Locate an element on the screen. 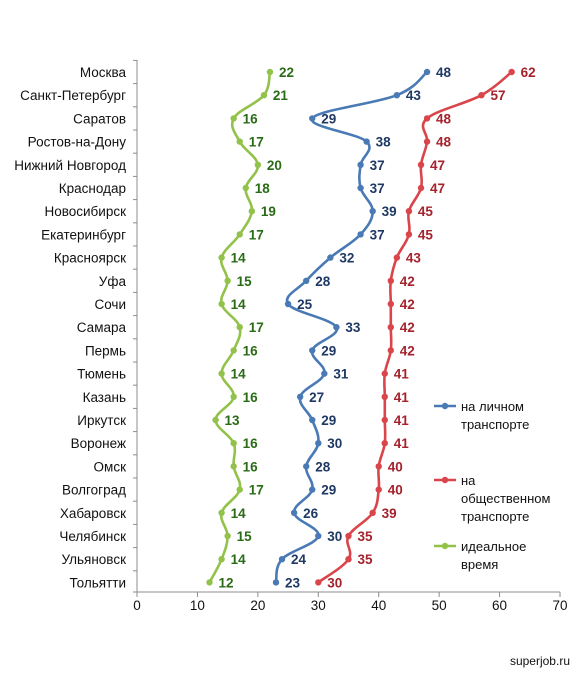 The height and width of the screenshot is (676, 582). source-credit: superjob.ru is located at coordinates (539, 661).